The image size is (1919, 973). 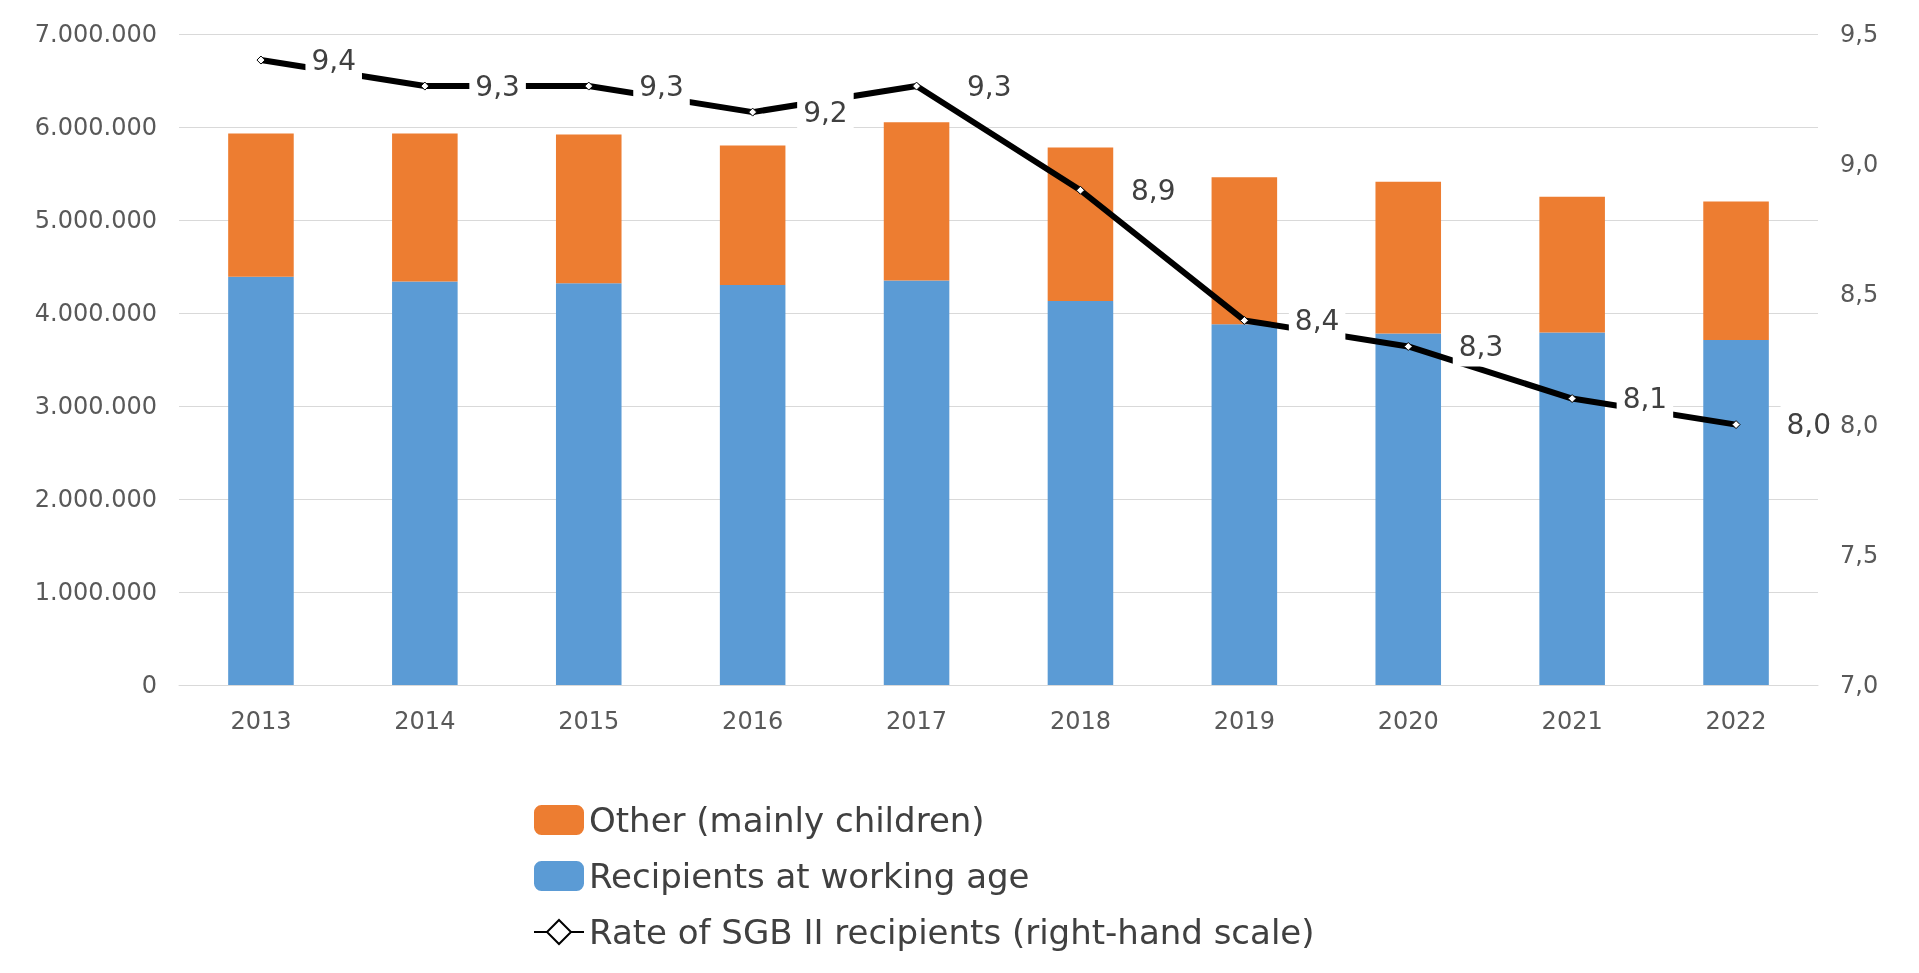 I want to click on x-tick-label: 2016, so click(x=753, y=721).